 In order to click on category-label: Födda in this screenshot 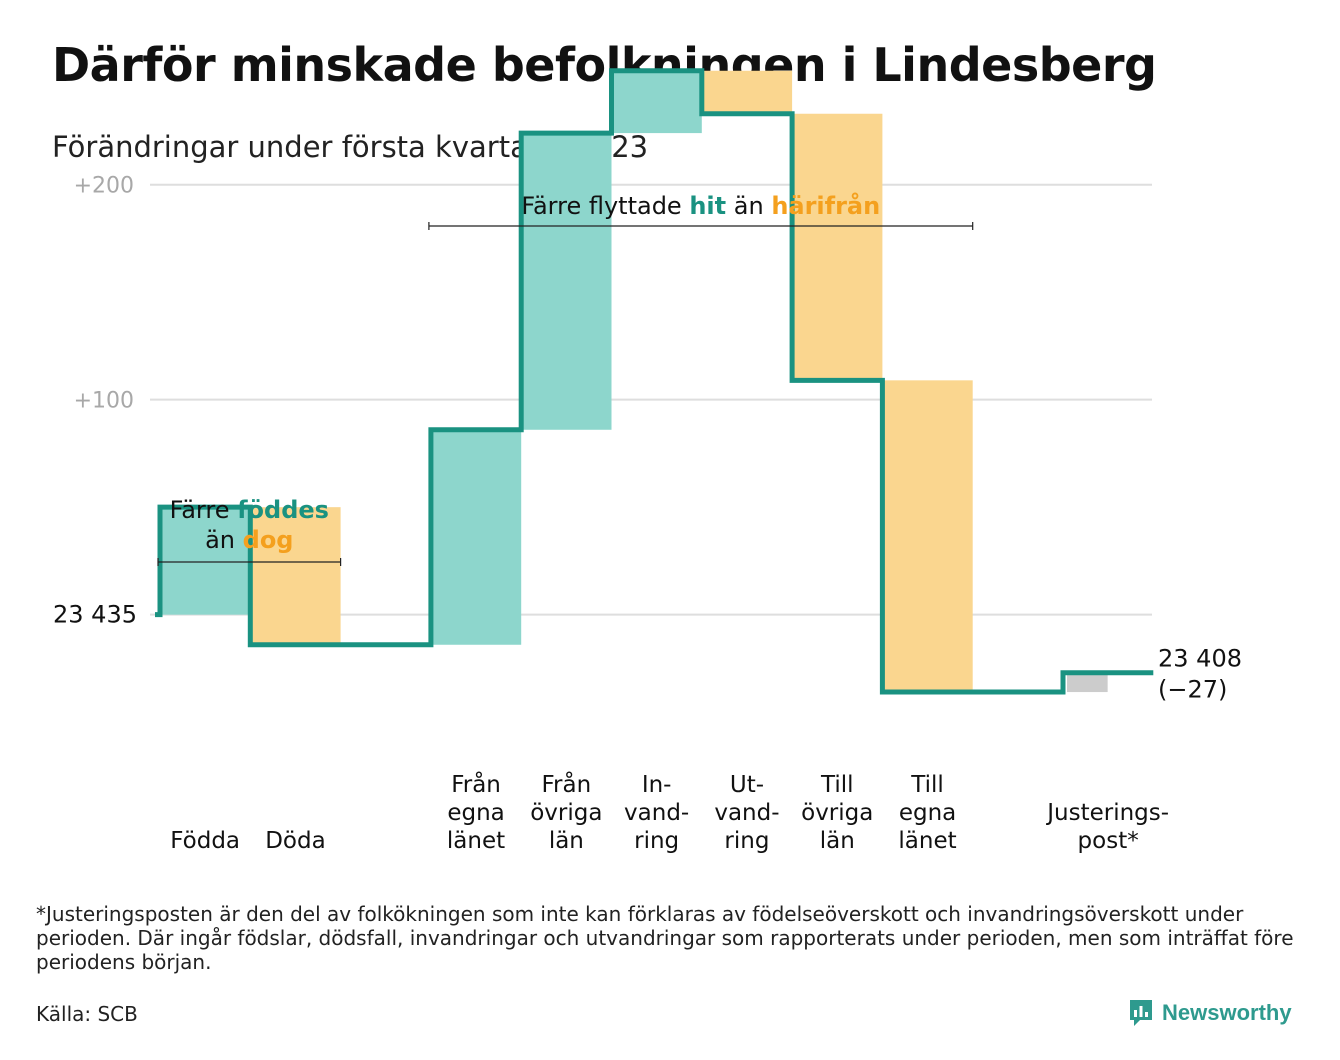, I will do `click(205, 841)`.